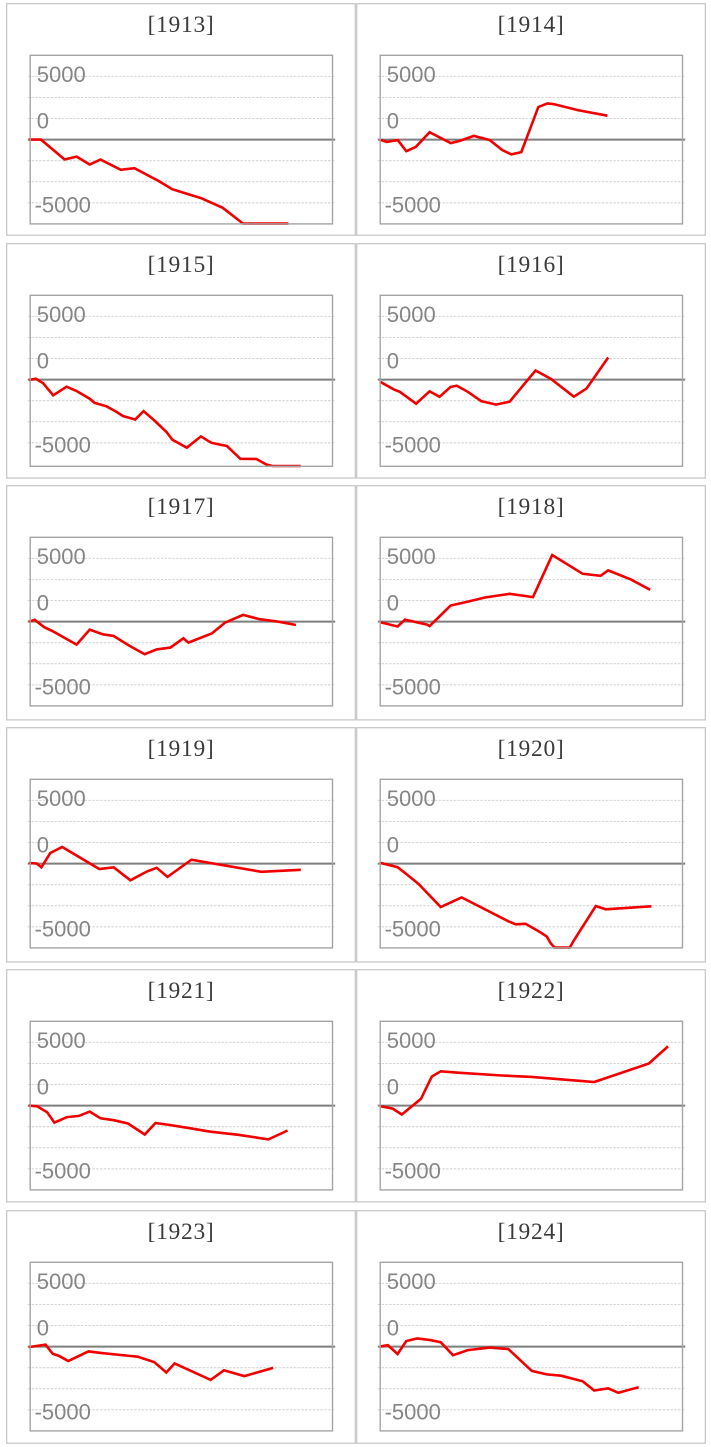  I want to click on svg-text: [1919], so click(181, 749).